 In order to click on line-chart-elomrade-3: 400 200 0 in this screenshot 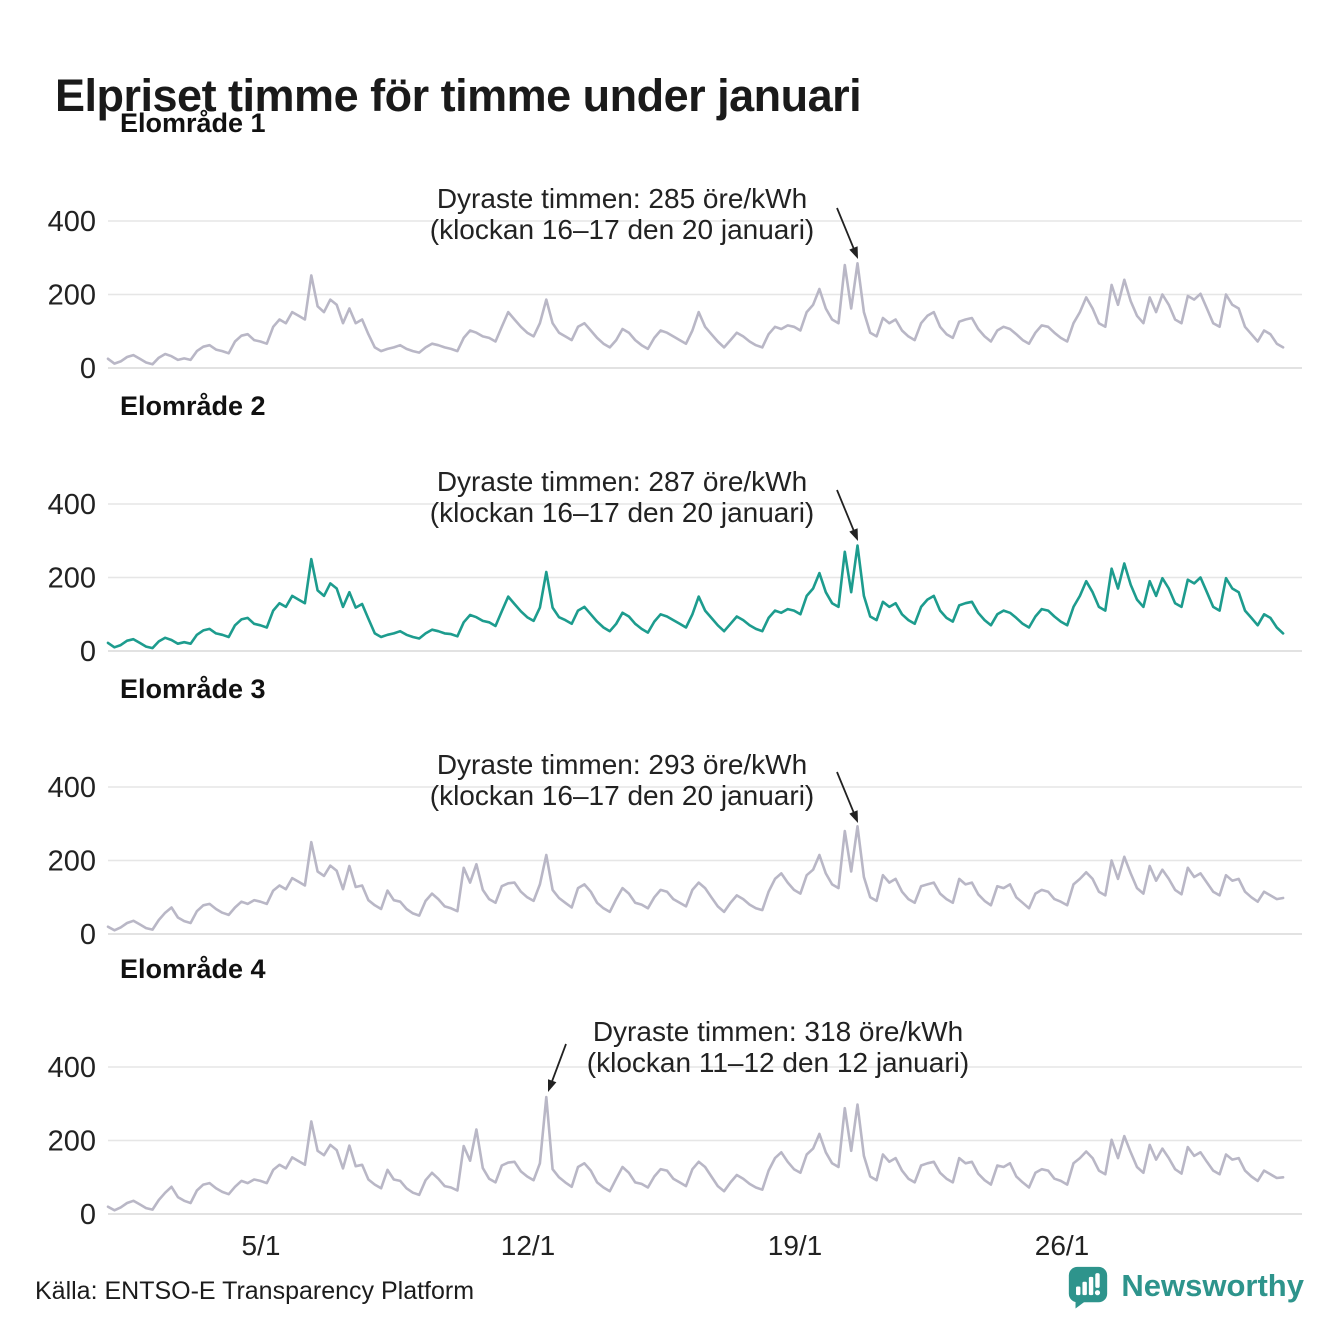, I will do `click(675, 861)`.